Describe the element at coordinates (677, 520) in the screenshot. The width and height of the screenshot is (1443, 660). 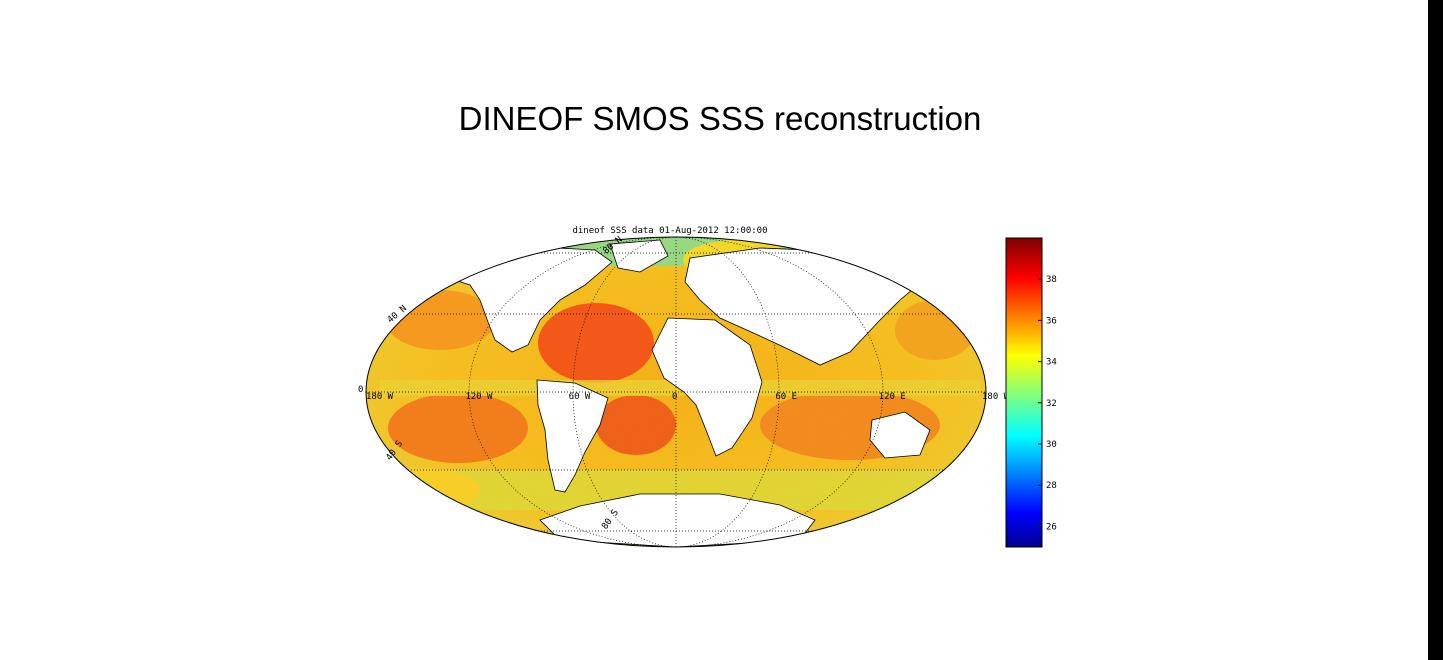
I see `antarctica` at that location.